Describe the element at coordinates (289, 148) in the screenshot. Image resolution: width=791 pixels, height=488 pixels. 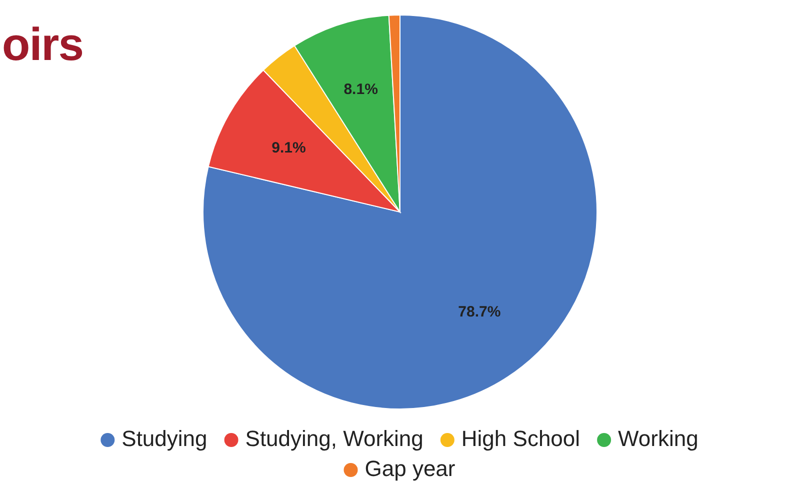
I see `data-label: 9.1%` at that location.